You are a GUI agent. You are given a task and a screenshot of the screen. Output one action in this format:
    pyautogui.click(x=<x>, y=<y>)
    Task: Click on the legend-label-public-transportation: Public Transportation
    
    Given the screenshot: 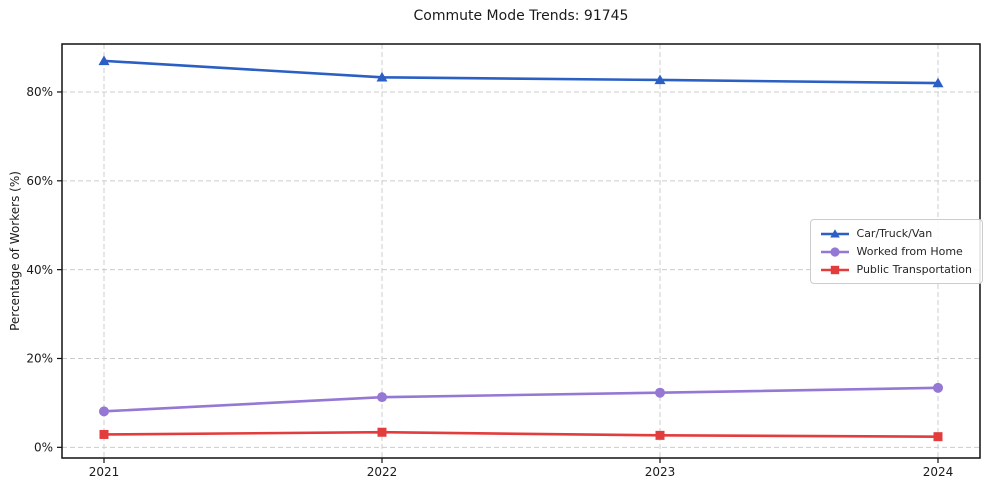 What is the action you would take?
    pyautogui.click(x=914, y=269)
    